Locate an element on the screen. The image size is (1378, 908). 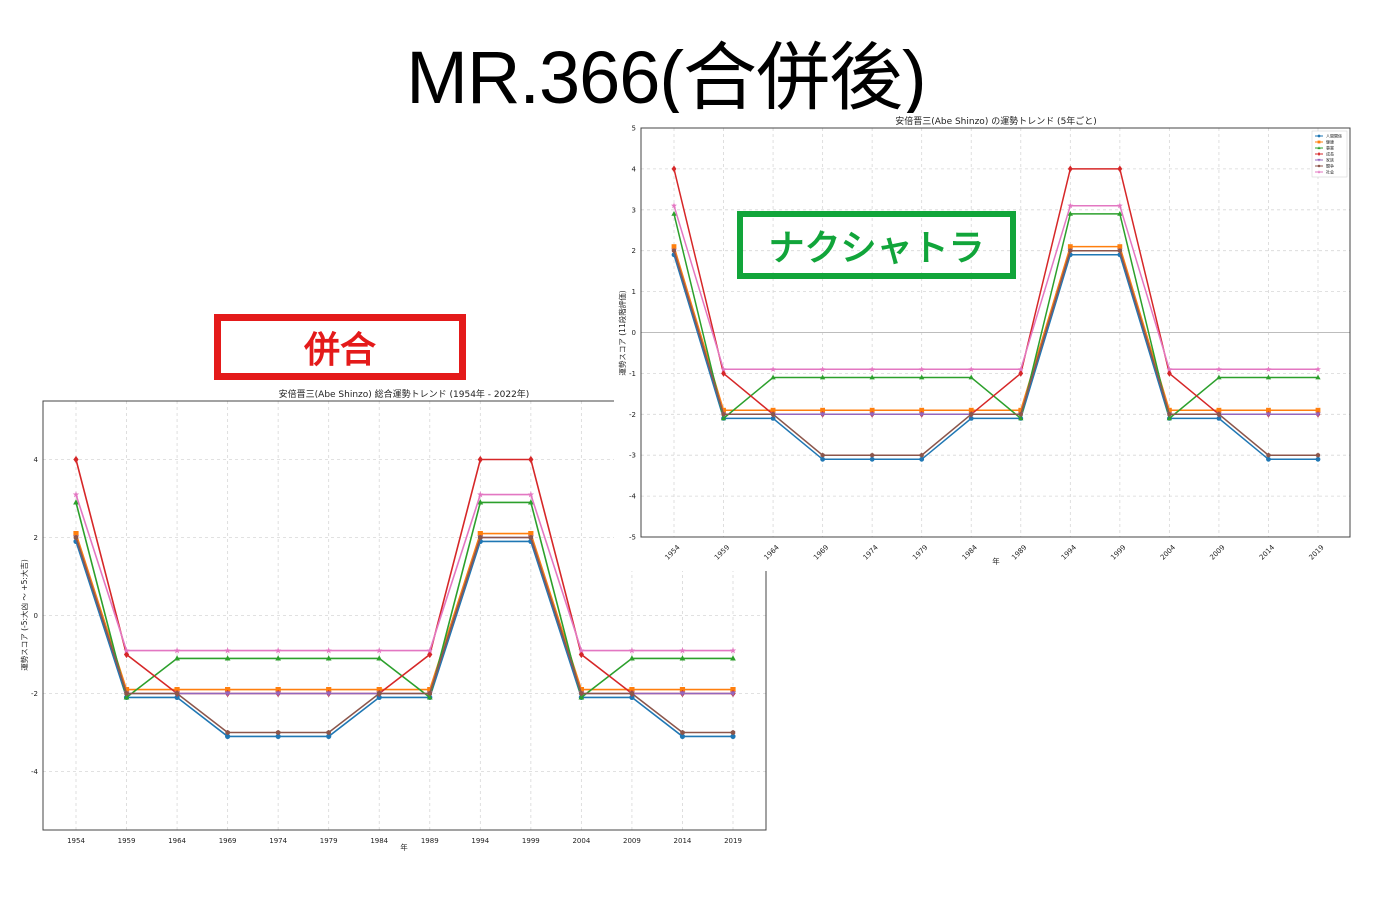
legend-entry: 事業 is located at coordinates (1330, 148).